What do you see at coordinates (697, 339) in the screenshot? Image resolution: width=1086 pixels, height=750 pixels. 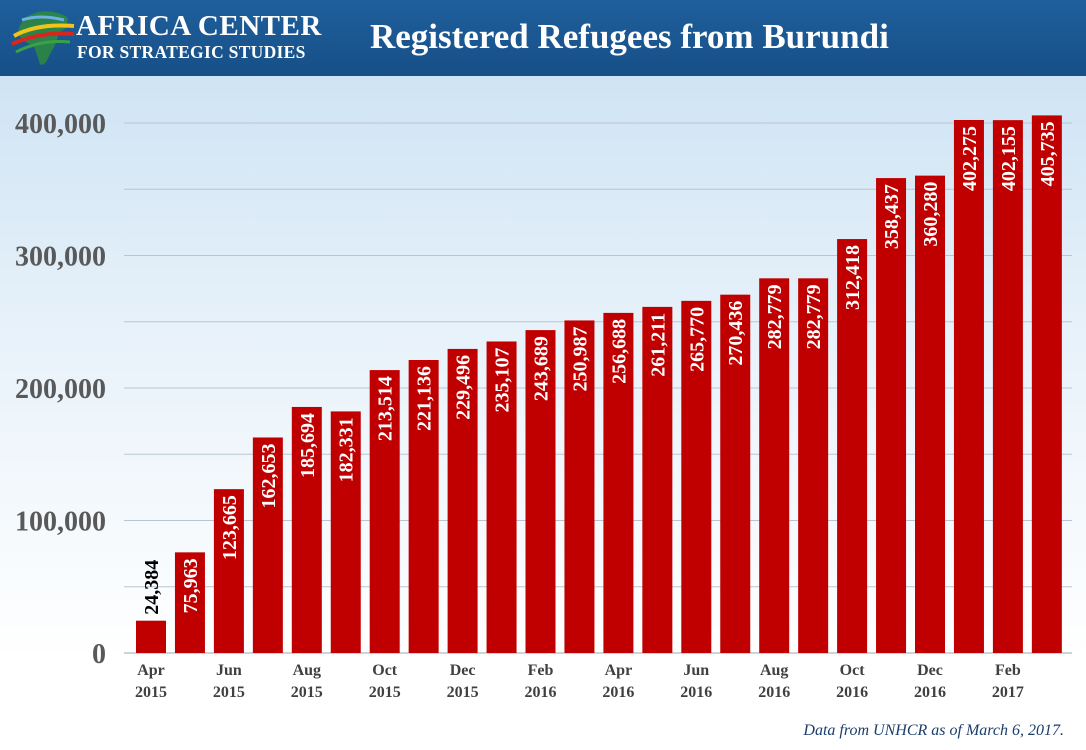 I see `bar-value-label: 265,770` at bounding box center [697, 339].